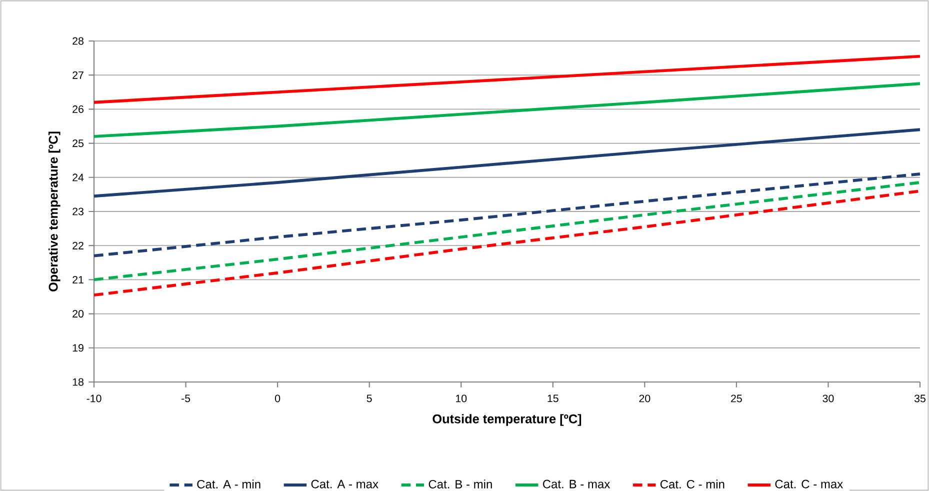 The width and height of the screenshot is (929, 491). Describe the element at coordinates (228, 484) in the screenshot. I see `legend-label: Cat. A - min` at that location.